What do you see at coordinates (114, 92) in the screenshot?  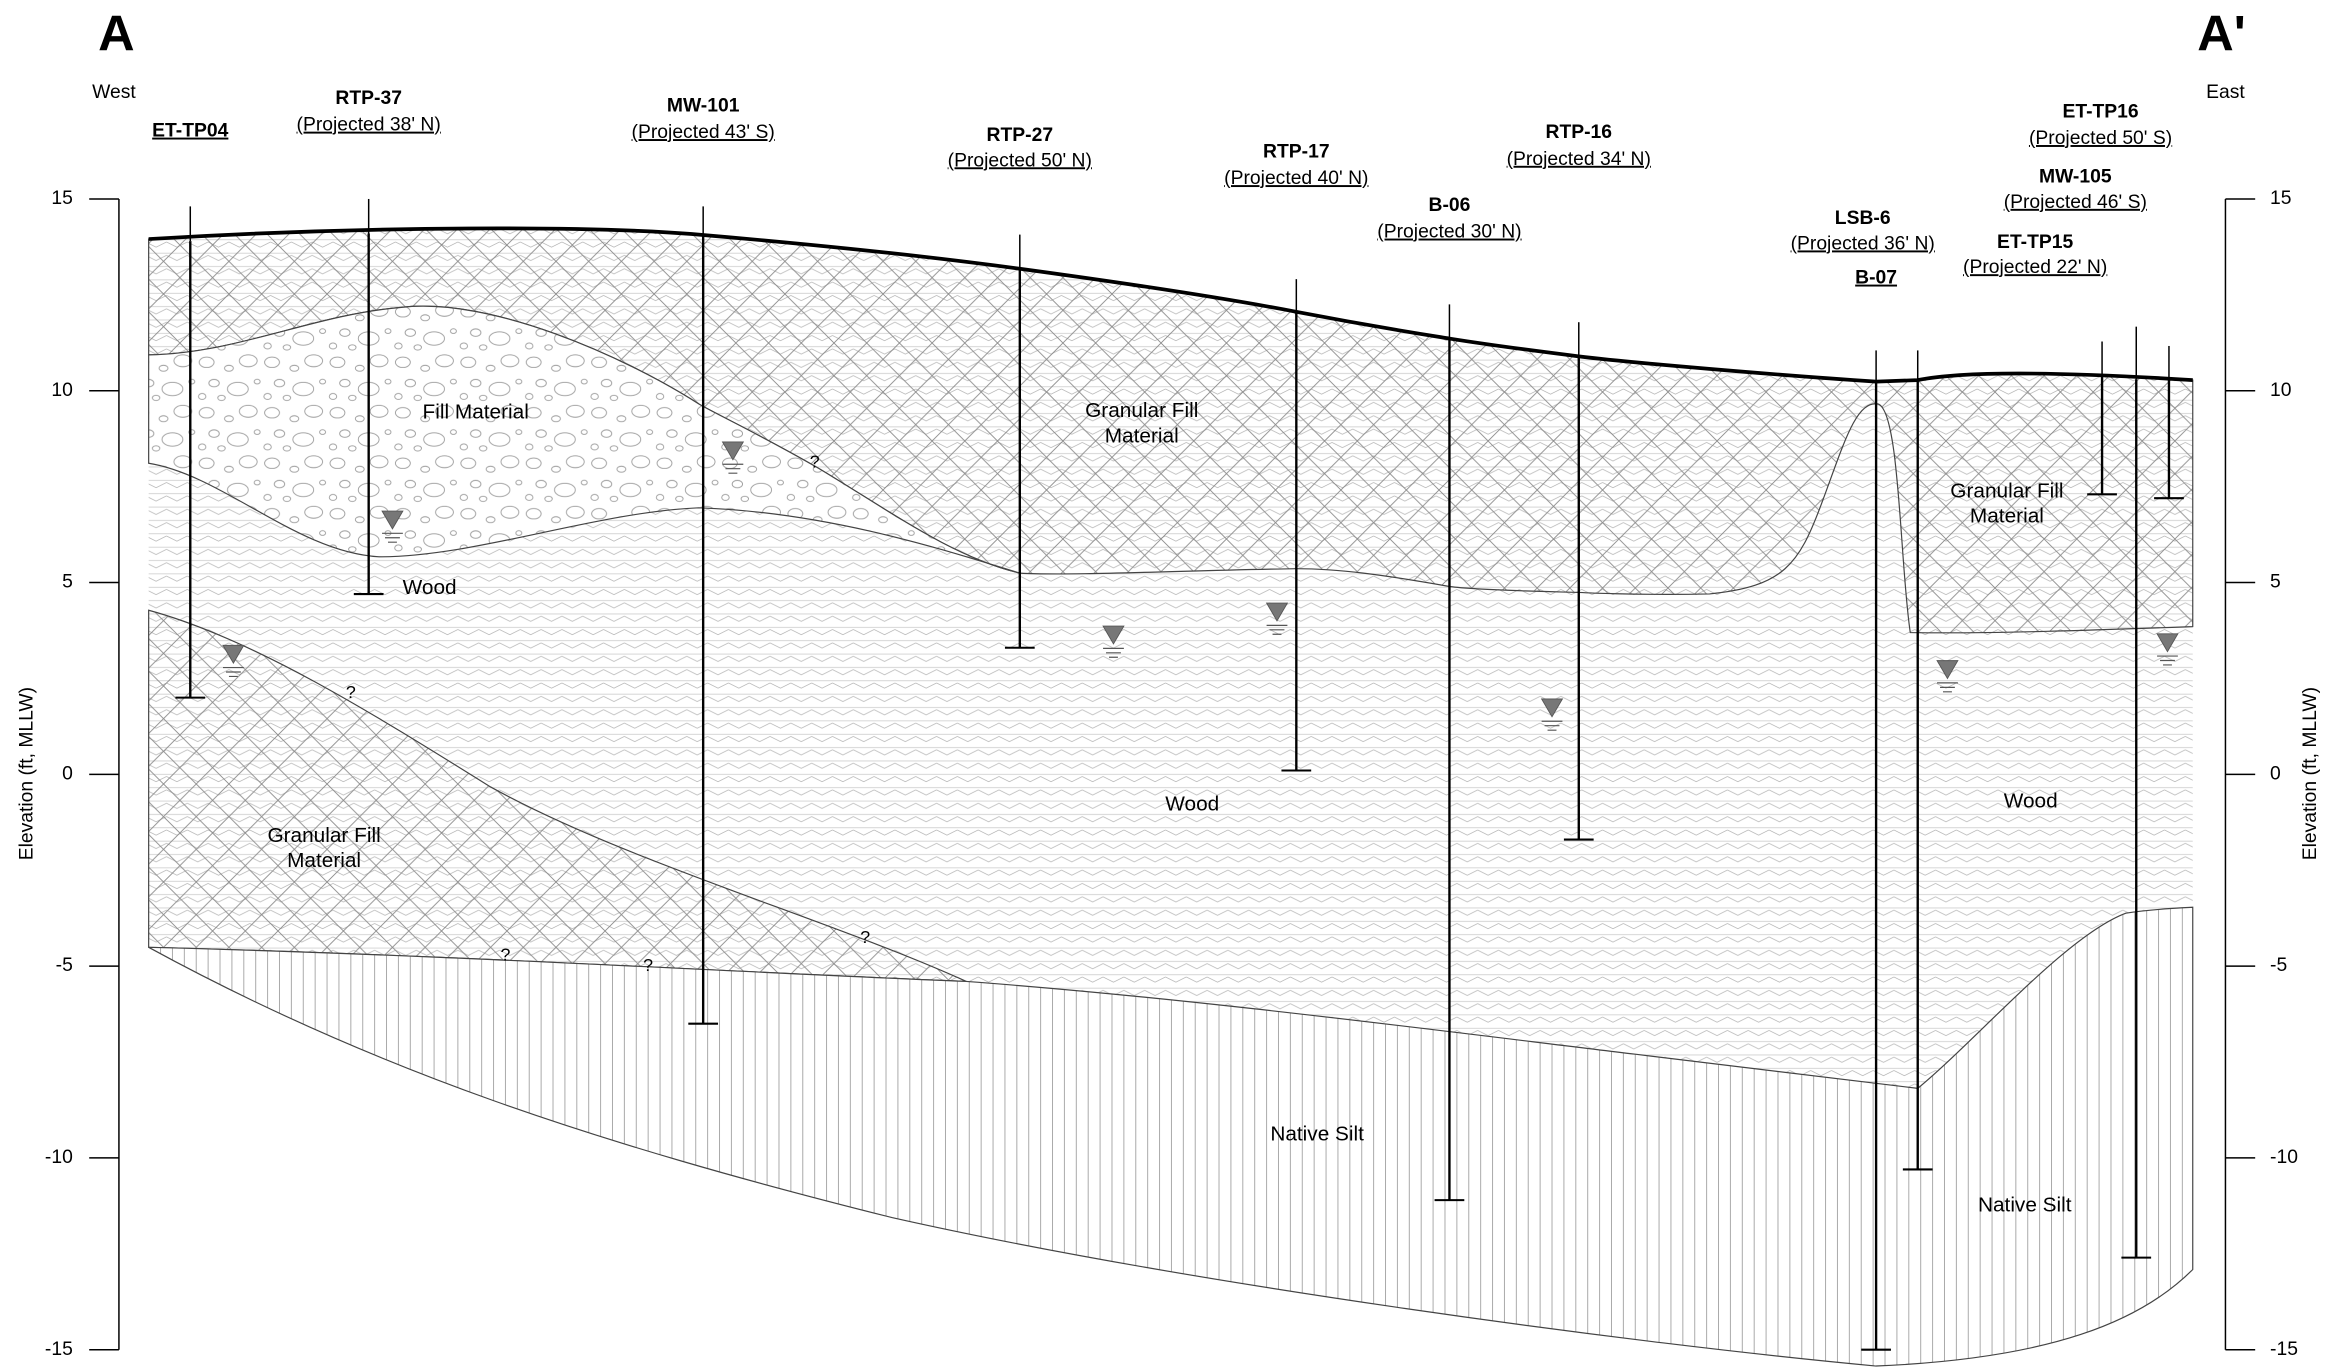 I see `direction-west: West` at bounding box center [114, 92].